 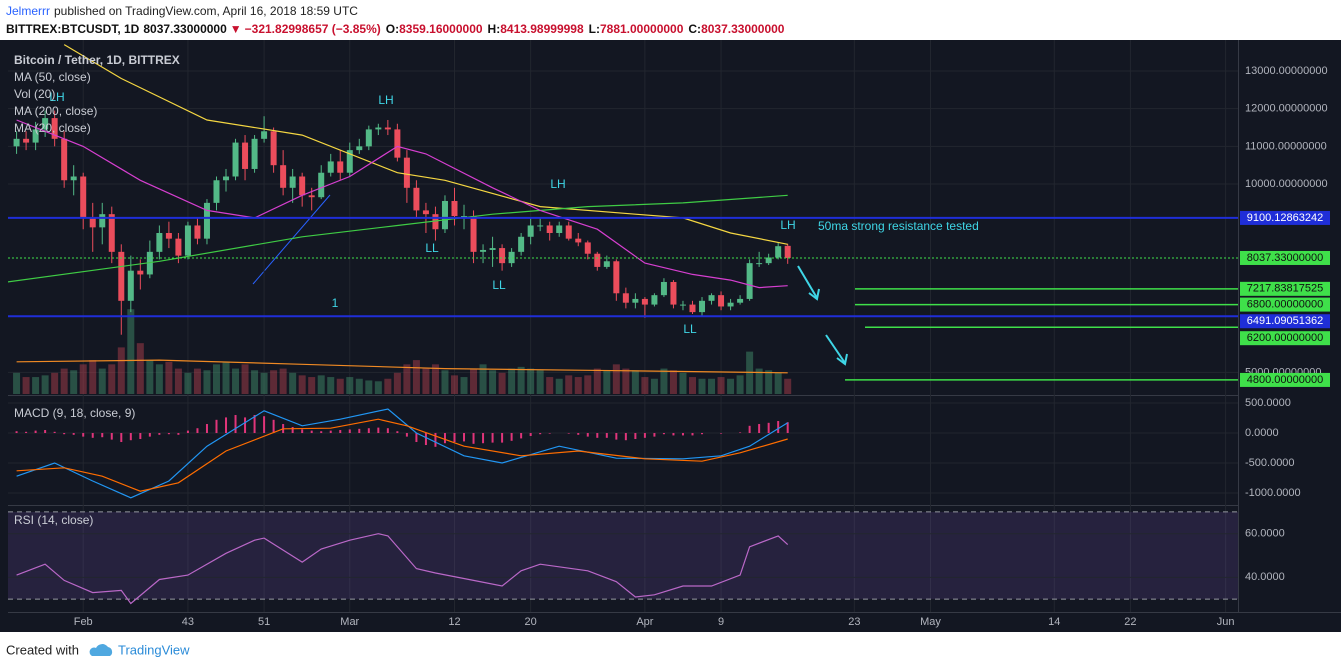 What do you see at coordinates (188, 622) in the screenshot?
I see `x-tick-label: 43` at bounding box center [188, 622].